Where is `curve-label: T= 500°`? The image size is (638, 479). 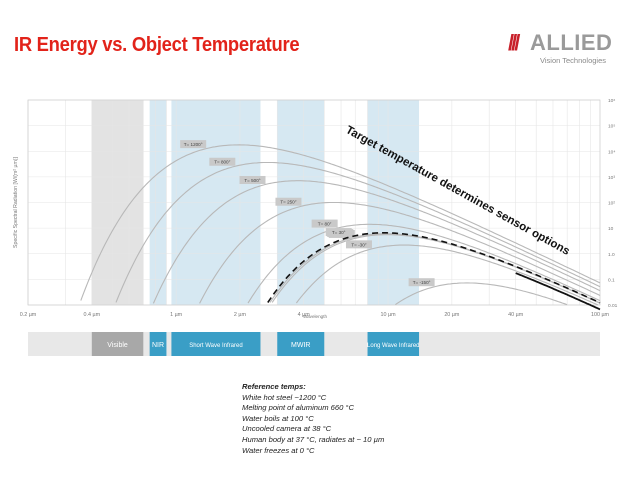
curve-label: T= 500° is located at coordinates (252, 180).